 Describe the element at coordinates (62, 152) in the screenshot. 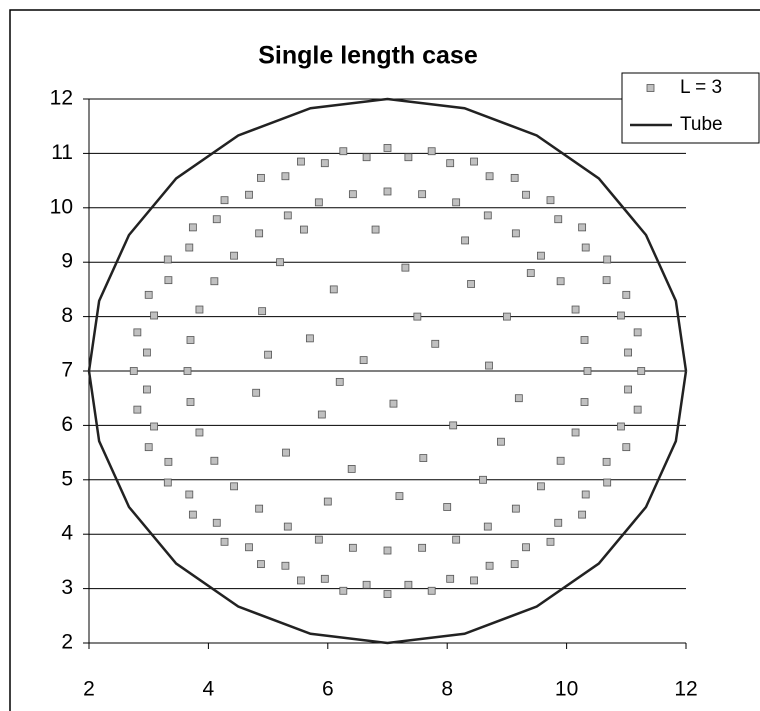

I see `y-tick-label: 11` at that location.